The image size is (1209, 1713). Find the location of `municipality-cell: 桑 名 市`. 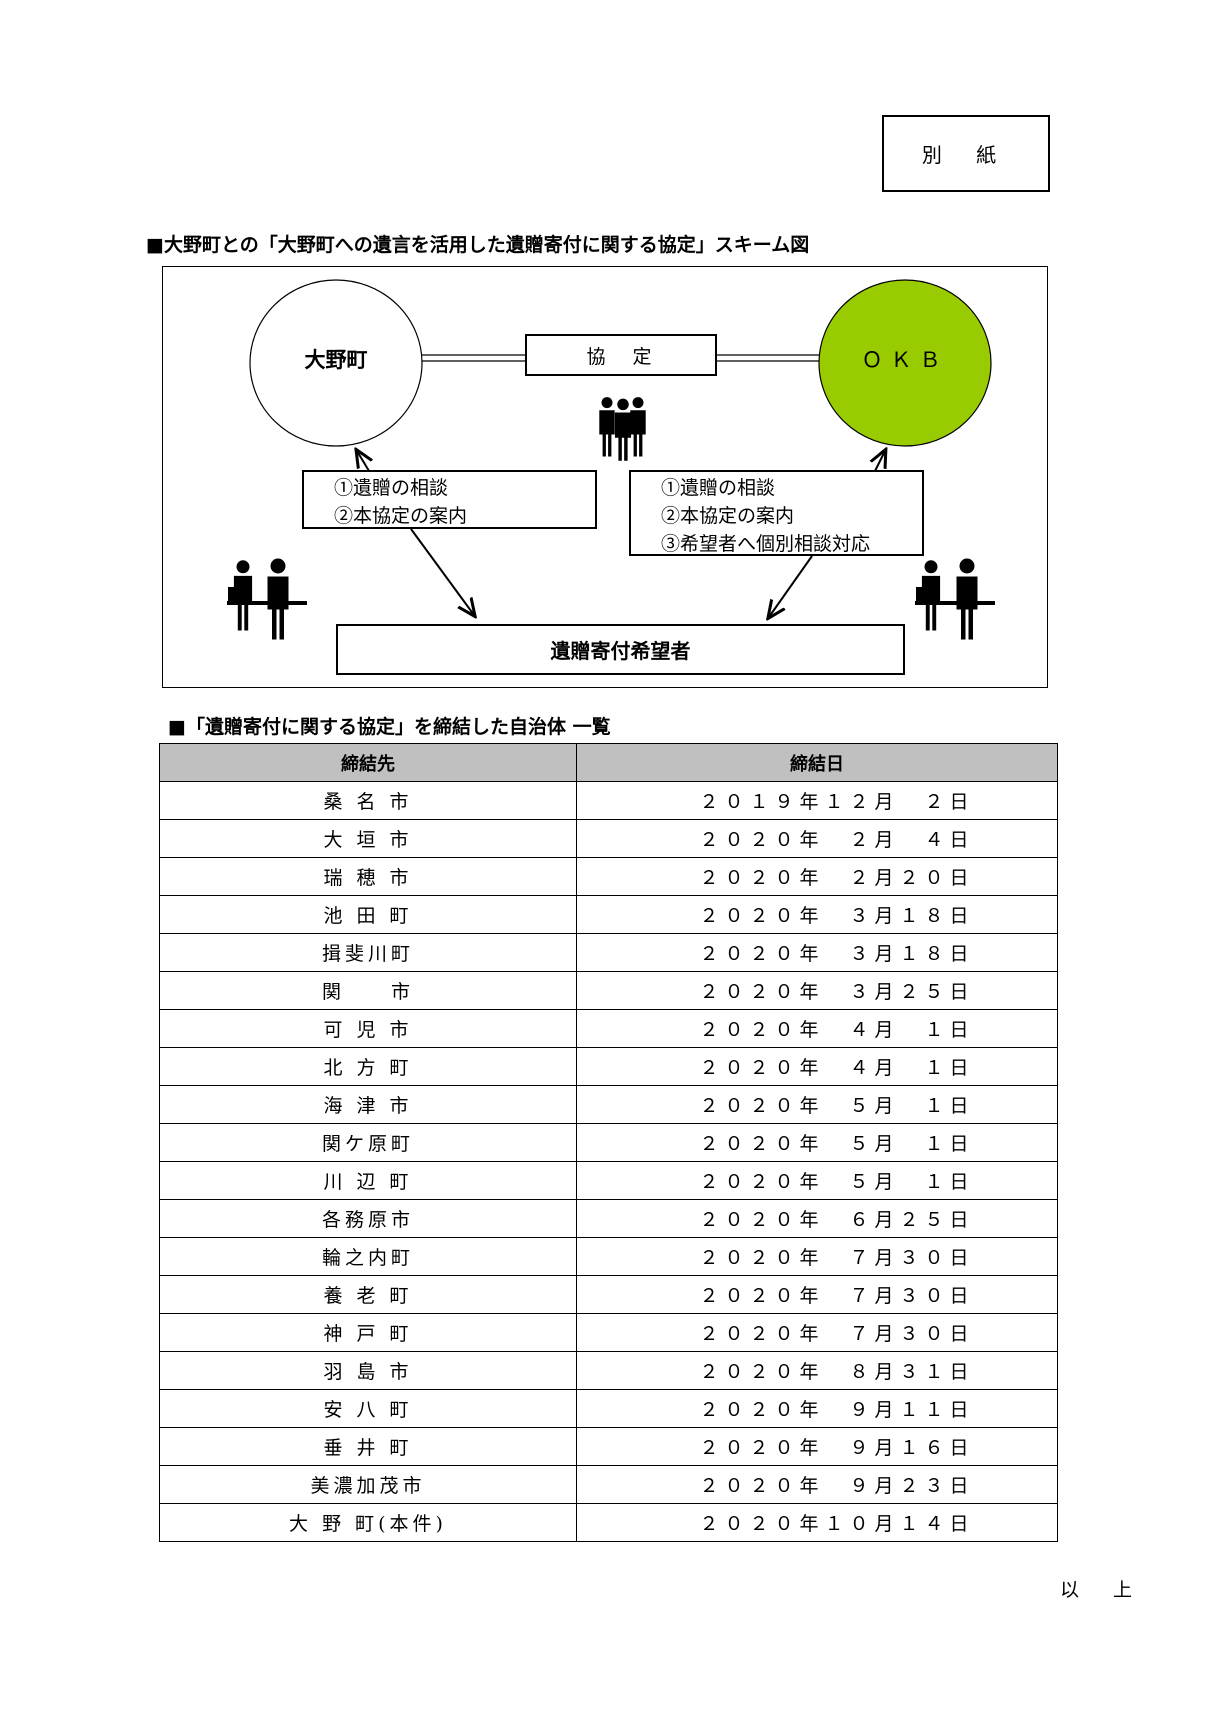

municipality-cell: 桑 名 市 is located at coordinates (368, 800).